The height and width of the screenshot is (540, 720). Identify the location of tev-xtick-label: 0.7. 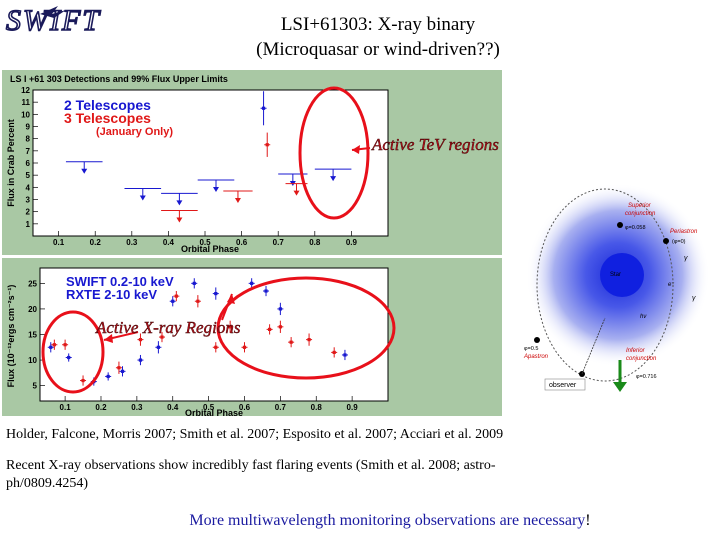
(279, 242).